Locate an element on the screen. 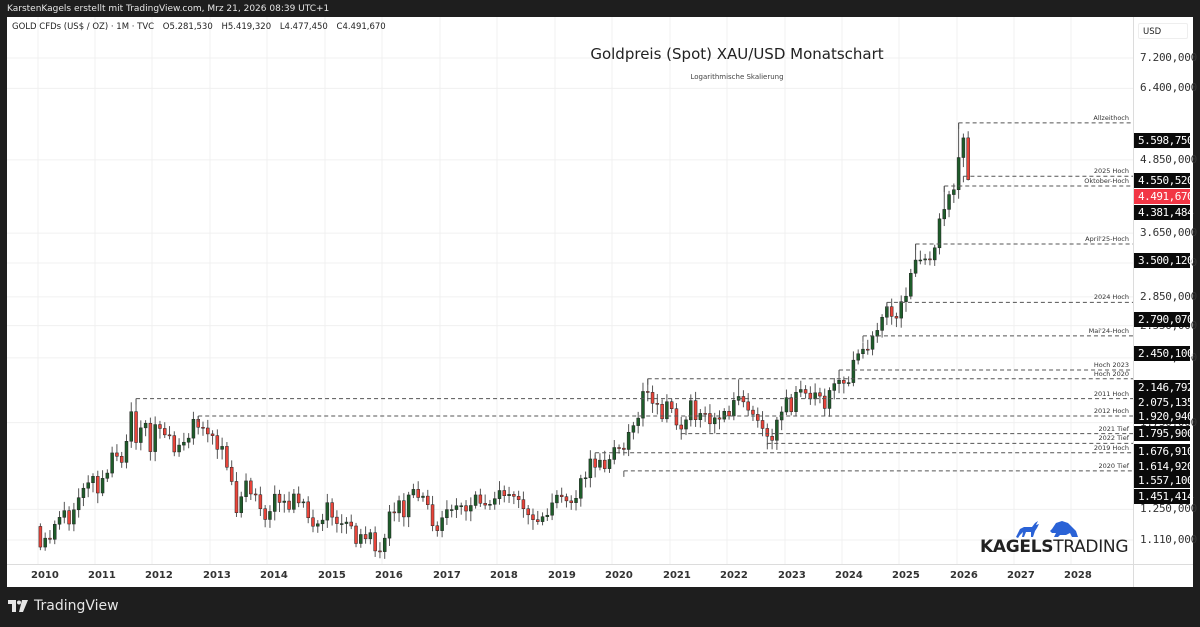 This screenshot has width=1200, height=627. level-label: 2021 Tief is located at coordinates (1113, 428).